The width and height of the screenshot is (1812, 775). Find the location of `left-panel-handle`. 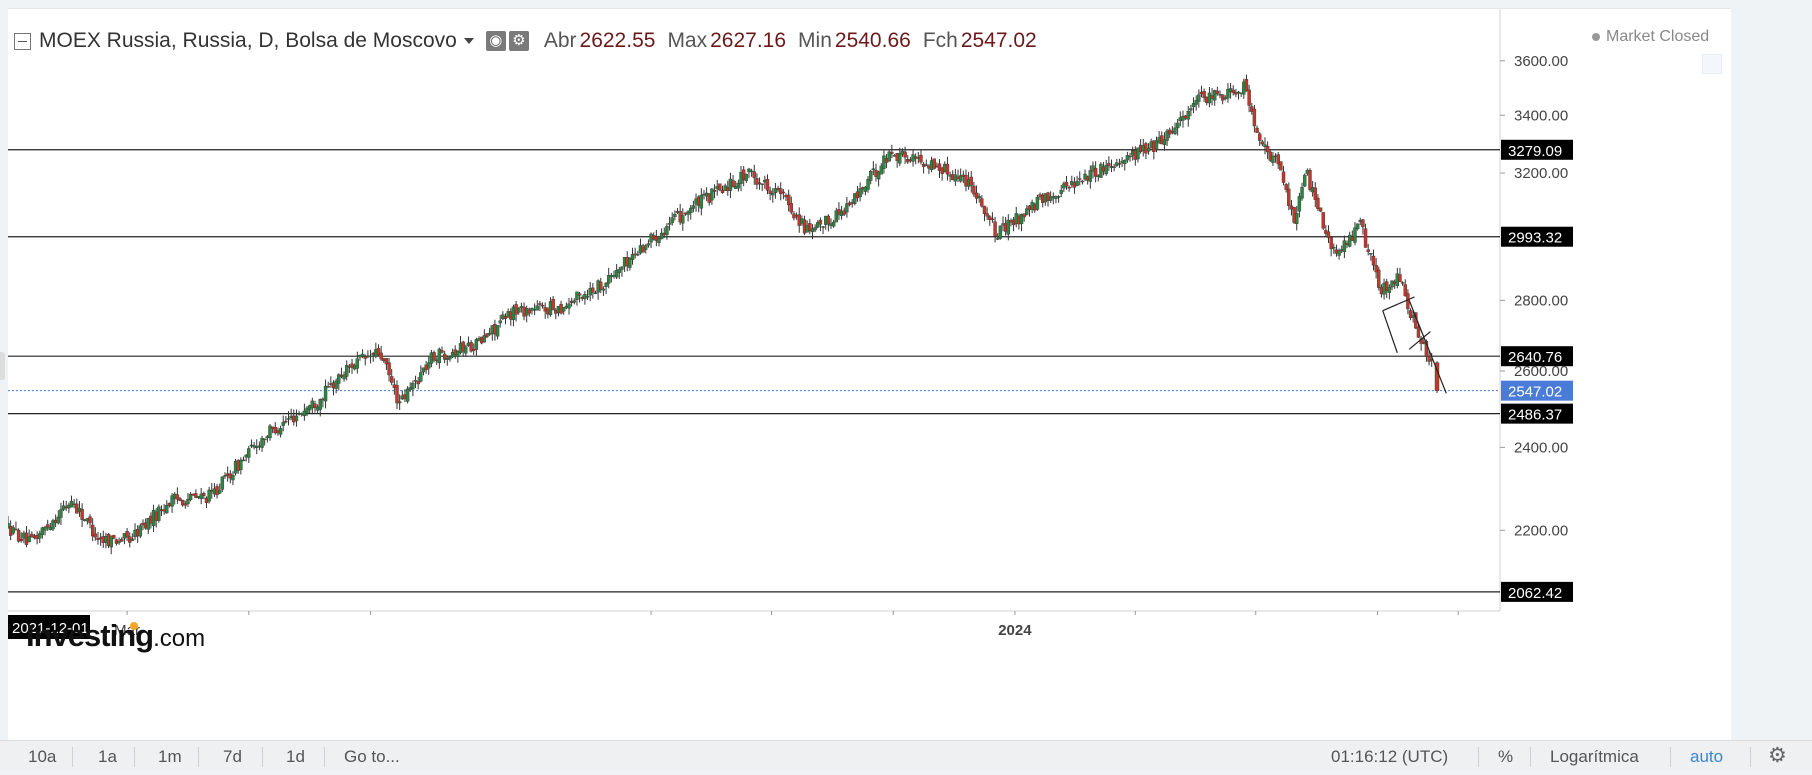

left-panel-handle is located at coordinates (2, 366).